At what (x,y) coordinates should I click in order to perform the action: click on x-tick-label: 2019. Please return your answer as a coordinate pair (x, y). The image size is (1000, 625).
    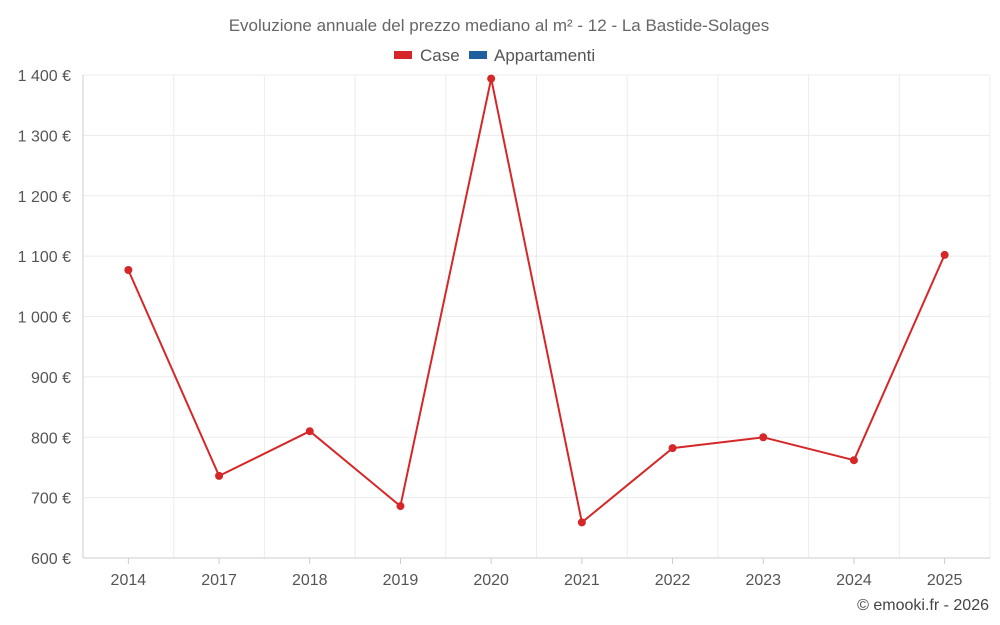
    Looking at the image, I should click on (401, 580).